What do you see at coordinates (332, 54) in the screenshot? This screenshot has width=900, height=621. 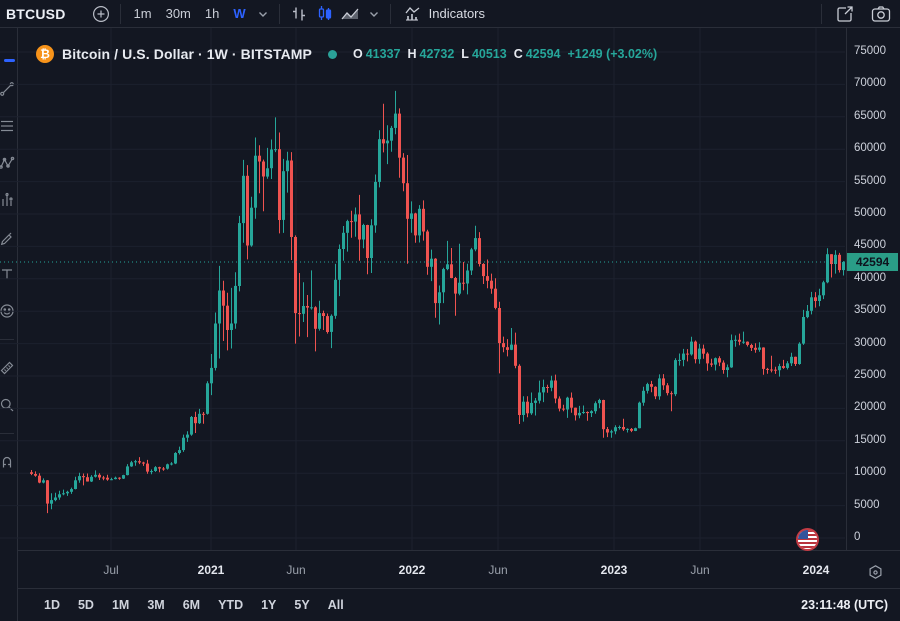 I see `market-status-dot-icon` at bounding box center [332, 54].